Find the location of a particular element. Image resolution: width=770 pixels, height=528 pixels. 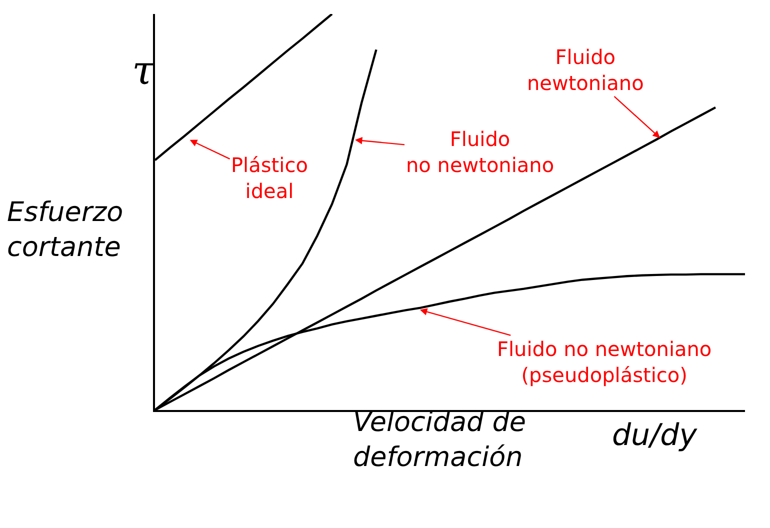

annotation: Fluido no newtoniano (pseudoplástico) is located at coordinates (604, 362).